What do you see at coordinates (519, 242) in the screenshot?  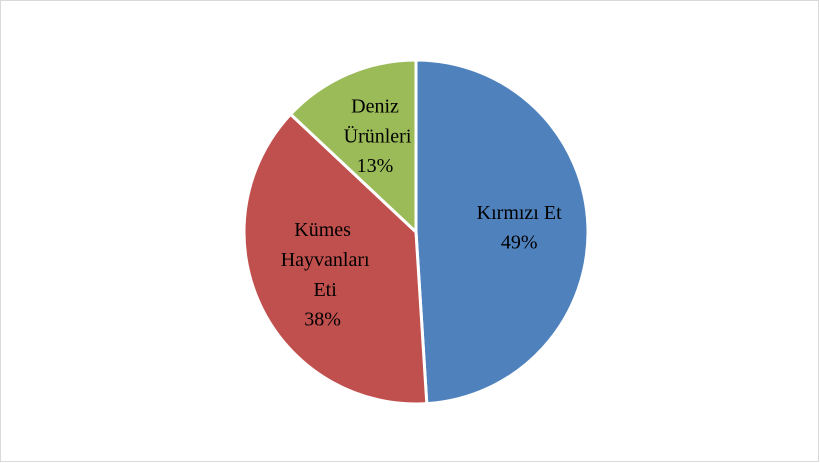 I see `slice-value-label: 49%` at bounding box center [519, 242].